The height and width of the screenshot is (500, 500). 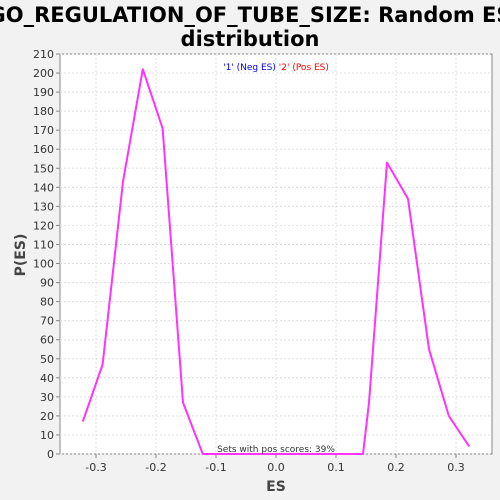 I want to click on y-tick-label: 120, so click(x=43, y=225).